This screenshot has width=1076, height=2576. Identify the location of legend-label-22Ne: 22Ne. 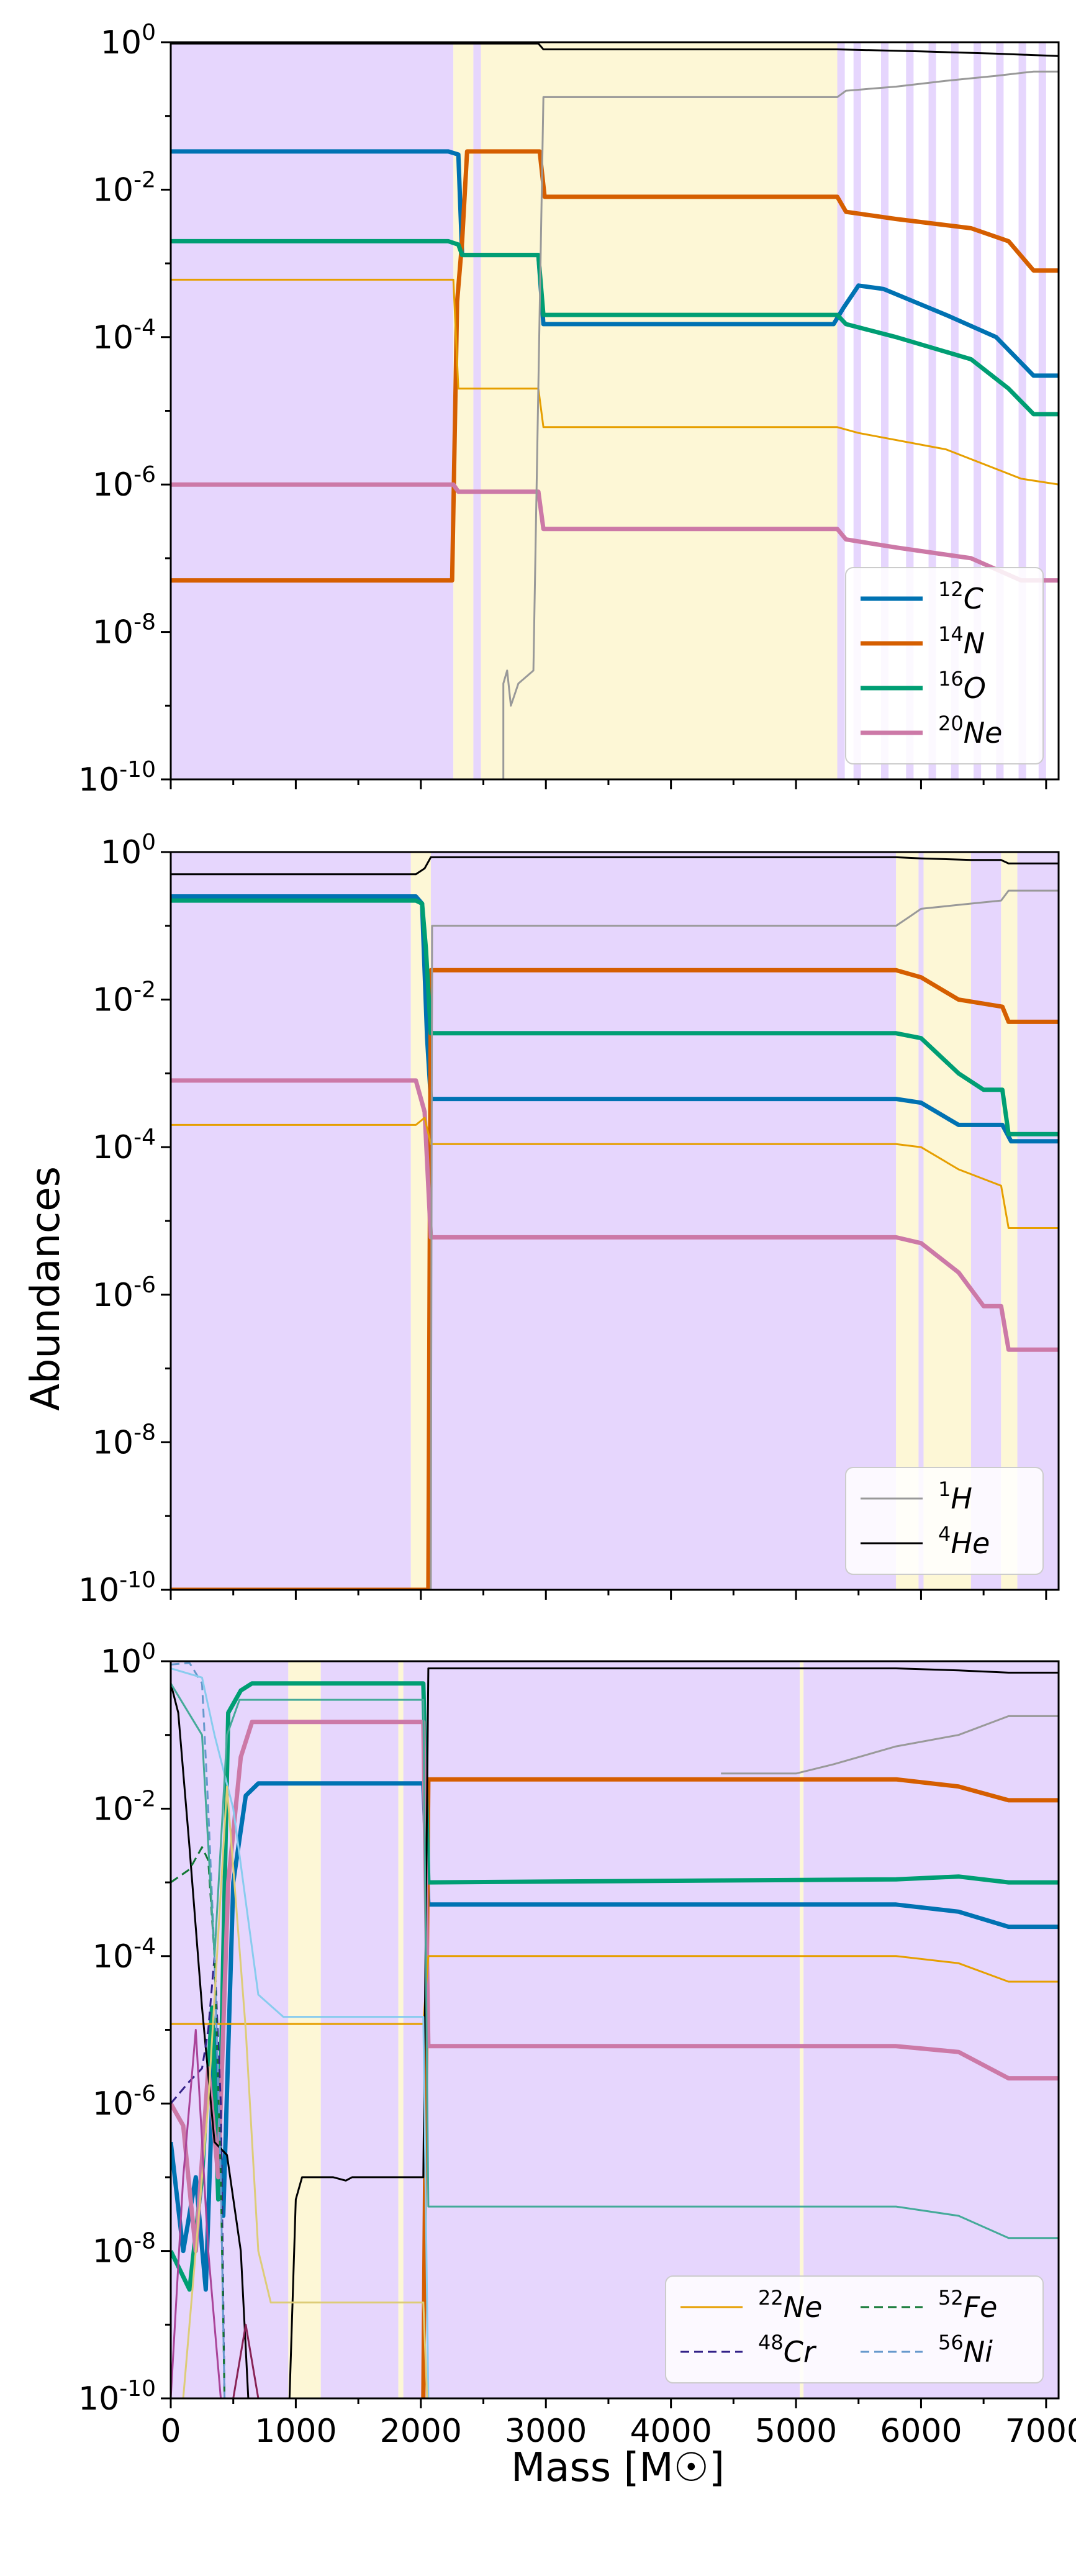
(790, 2305).